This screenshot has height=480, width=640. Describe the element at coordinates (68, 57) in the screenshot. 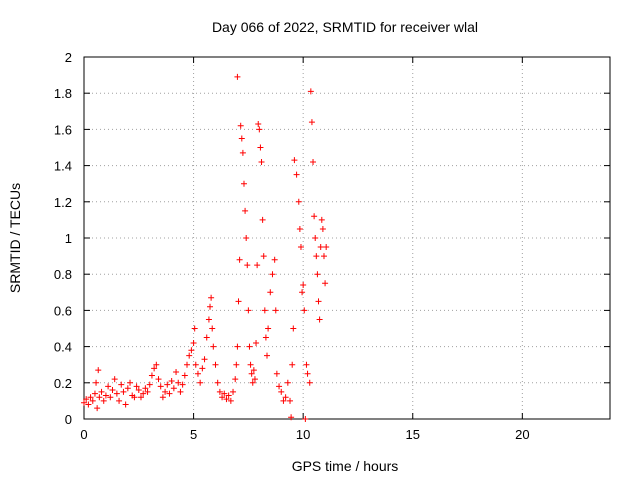

I see `y-tick-label: 2` at that location.